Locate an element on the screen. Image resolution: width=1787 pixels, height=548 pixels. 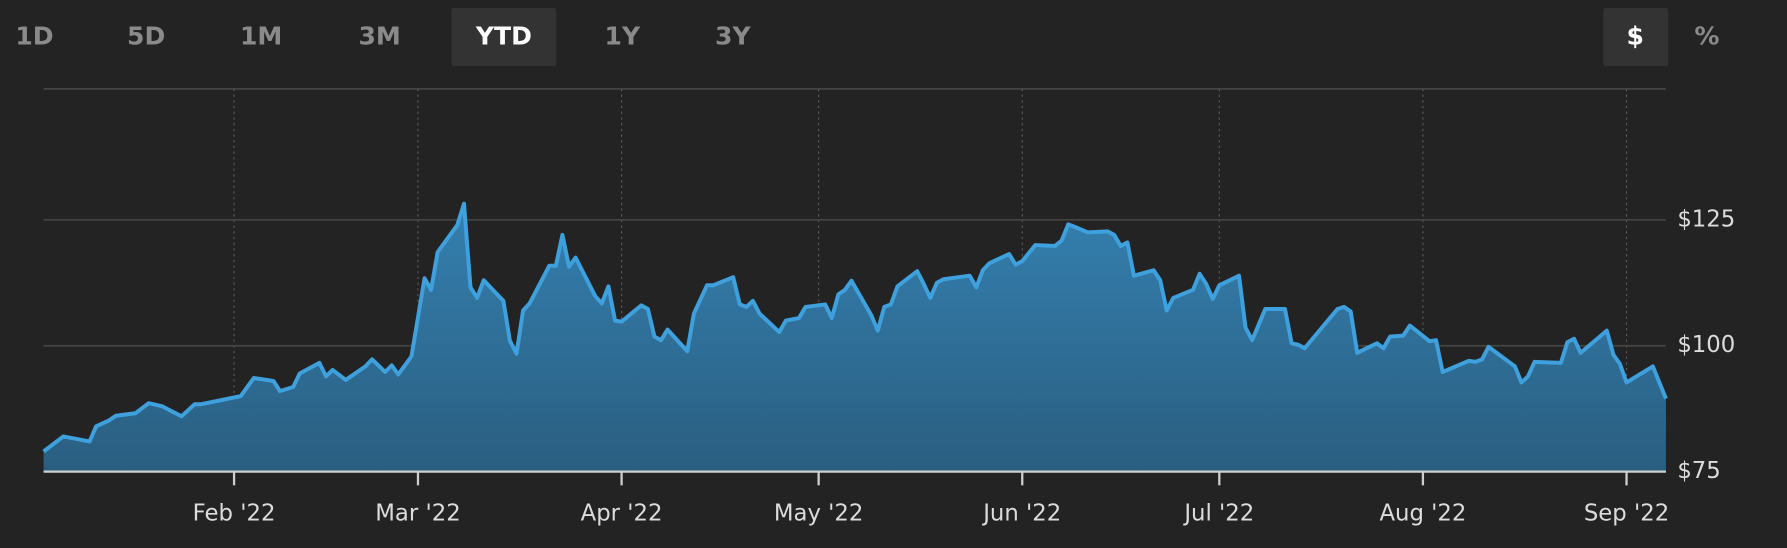
range-tab: 1Y is located at coordinates (623, 36).